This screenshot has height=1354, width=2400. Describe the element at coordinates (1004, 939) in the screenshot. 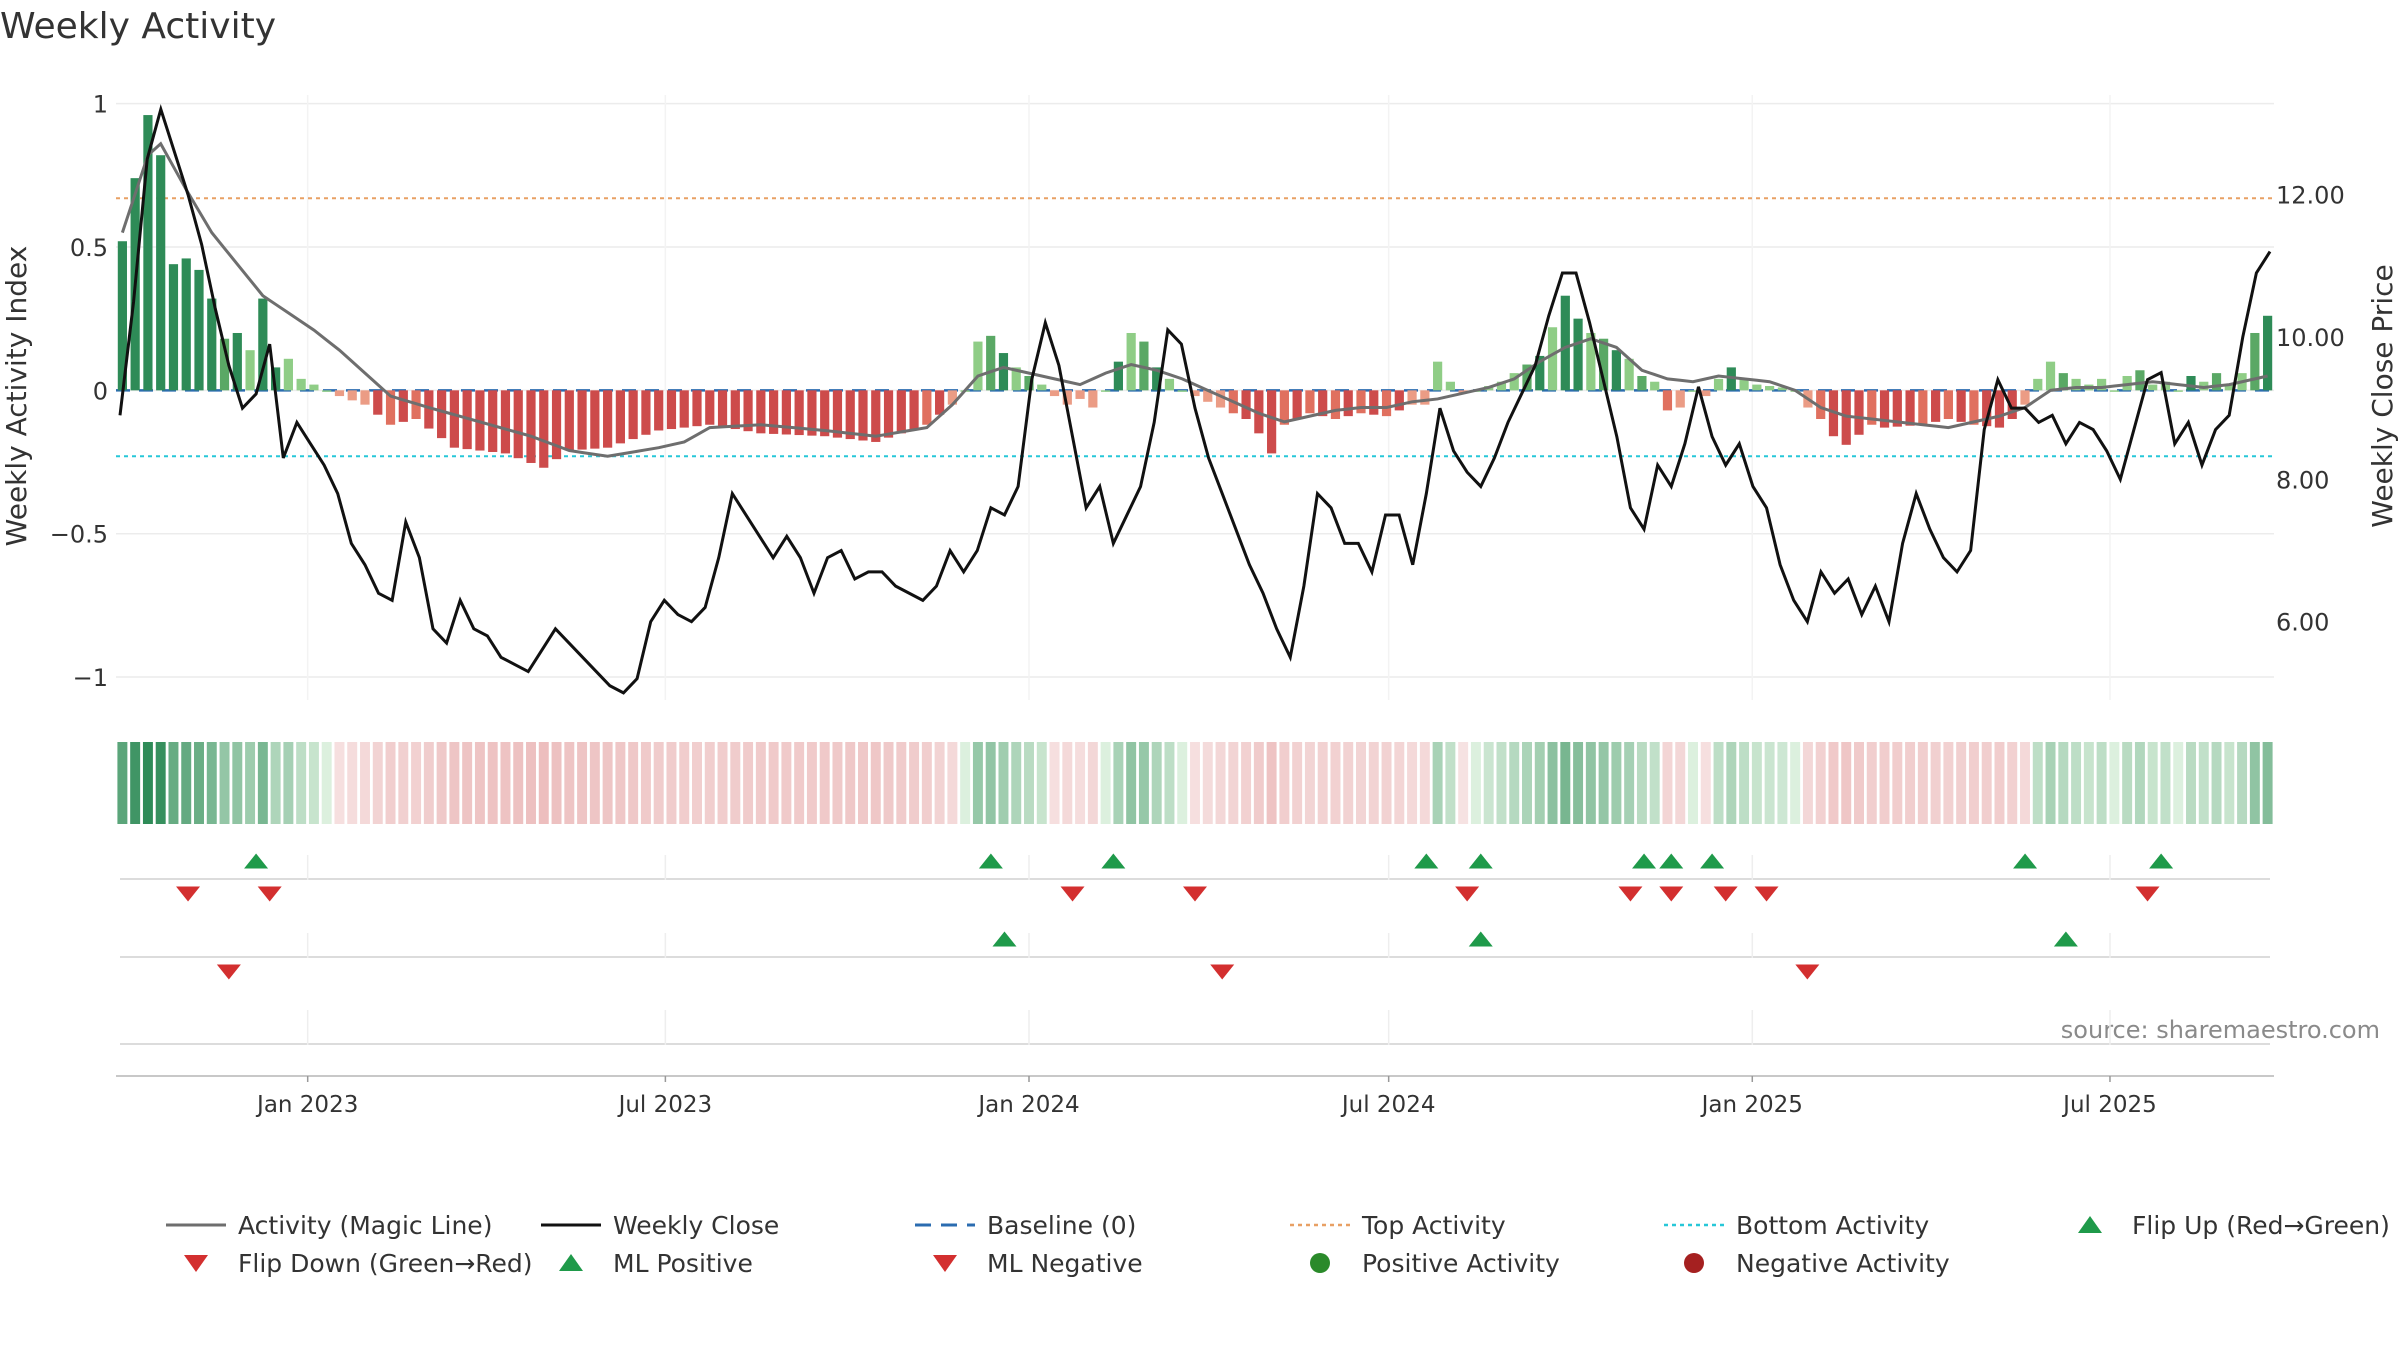

I see `ml-positive-marker` at that location.